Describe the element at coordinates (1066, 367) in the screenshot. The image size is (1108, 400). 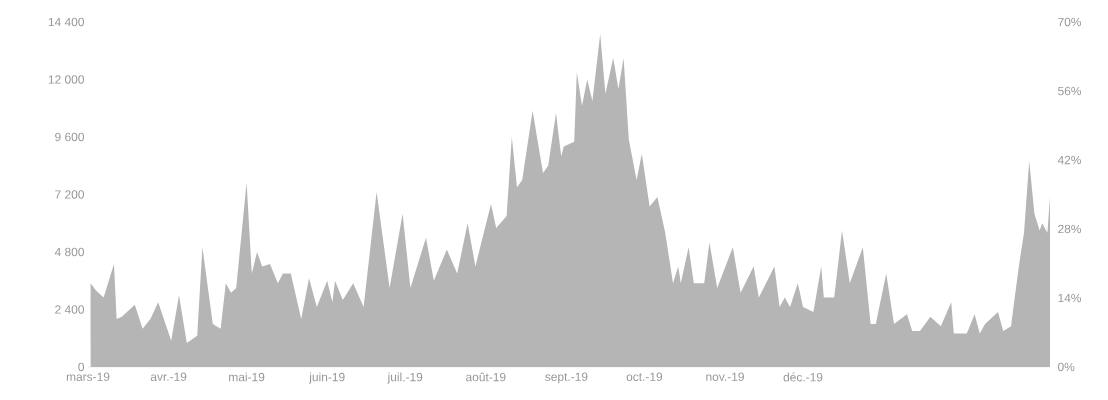
I see `y2-tick-label: 0%` at that location.